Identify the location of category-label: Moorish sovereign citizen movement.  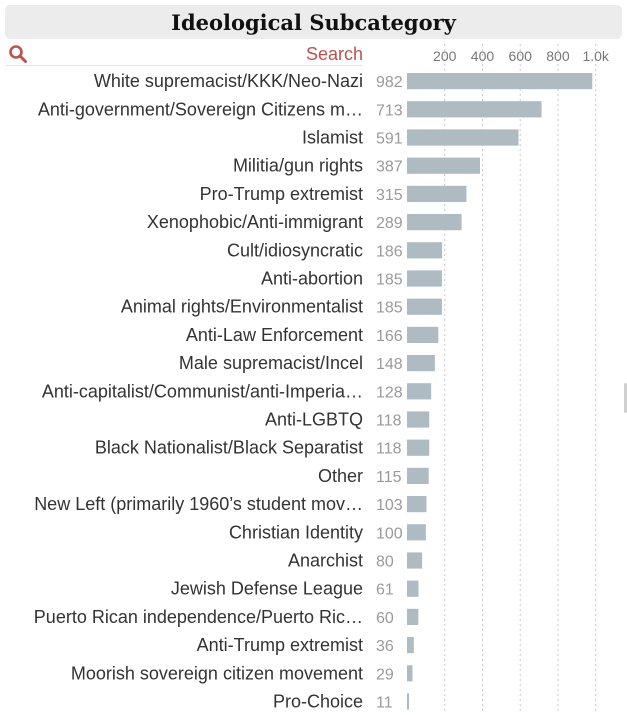
(217, 673).